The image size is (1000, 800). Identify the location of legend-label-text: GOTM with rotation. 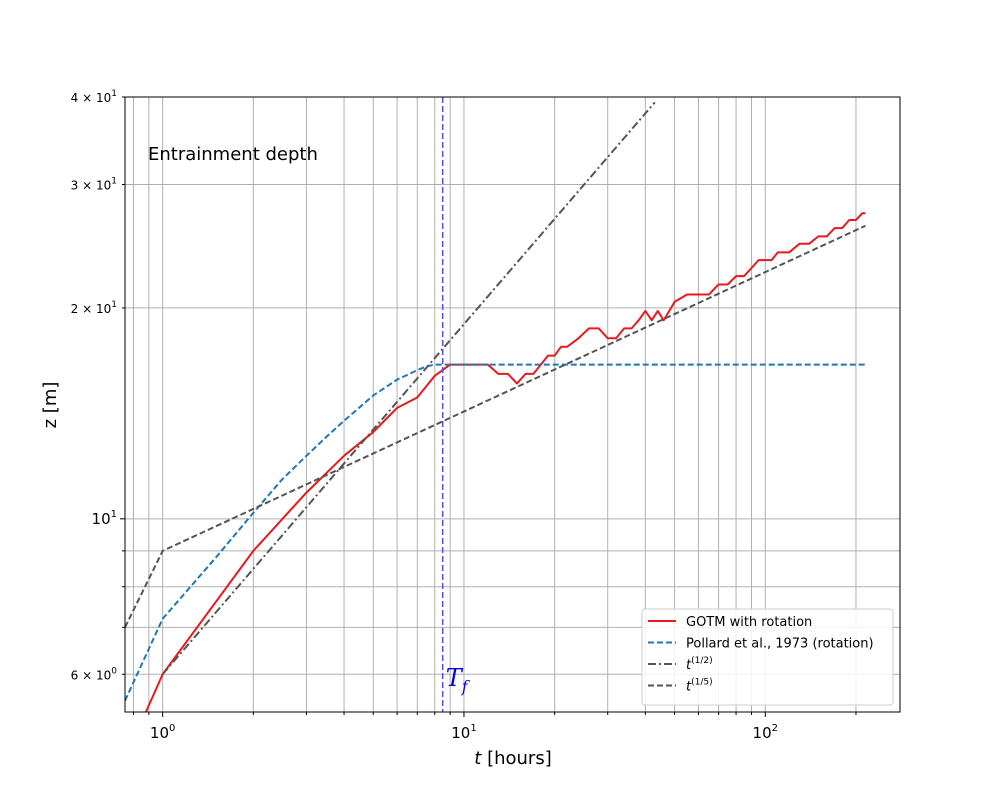
(749, 622).